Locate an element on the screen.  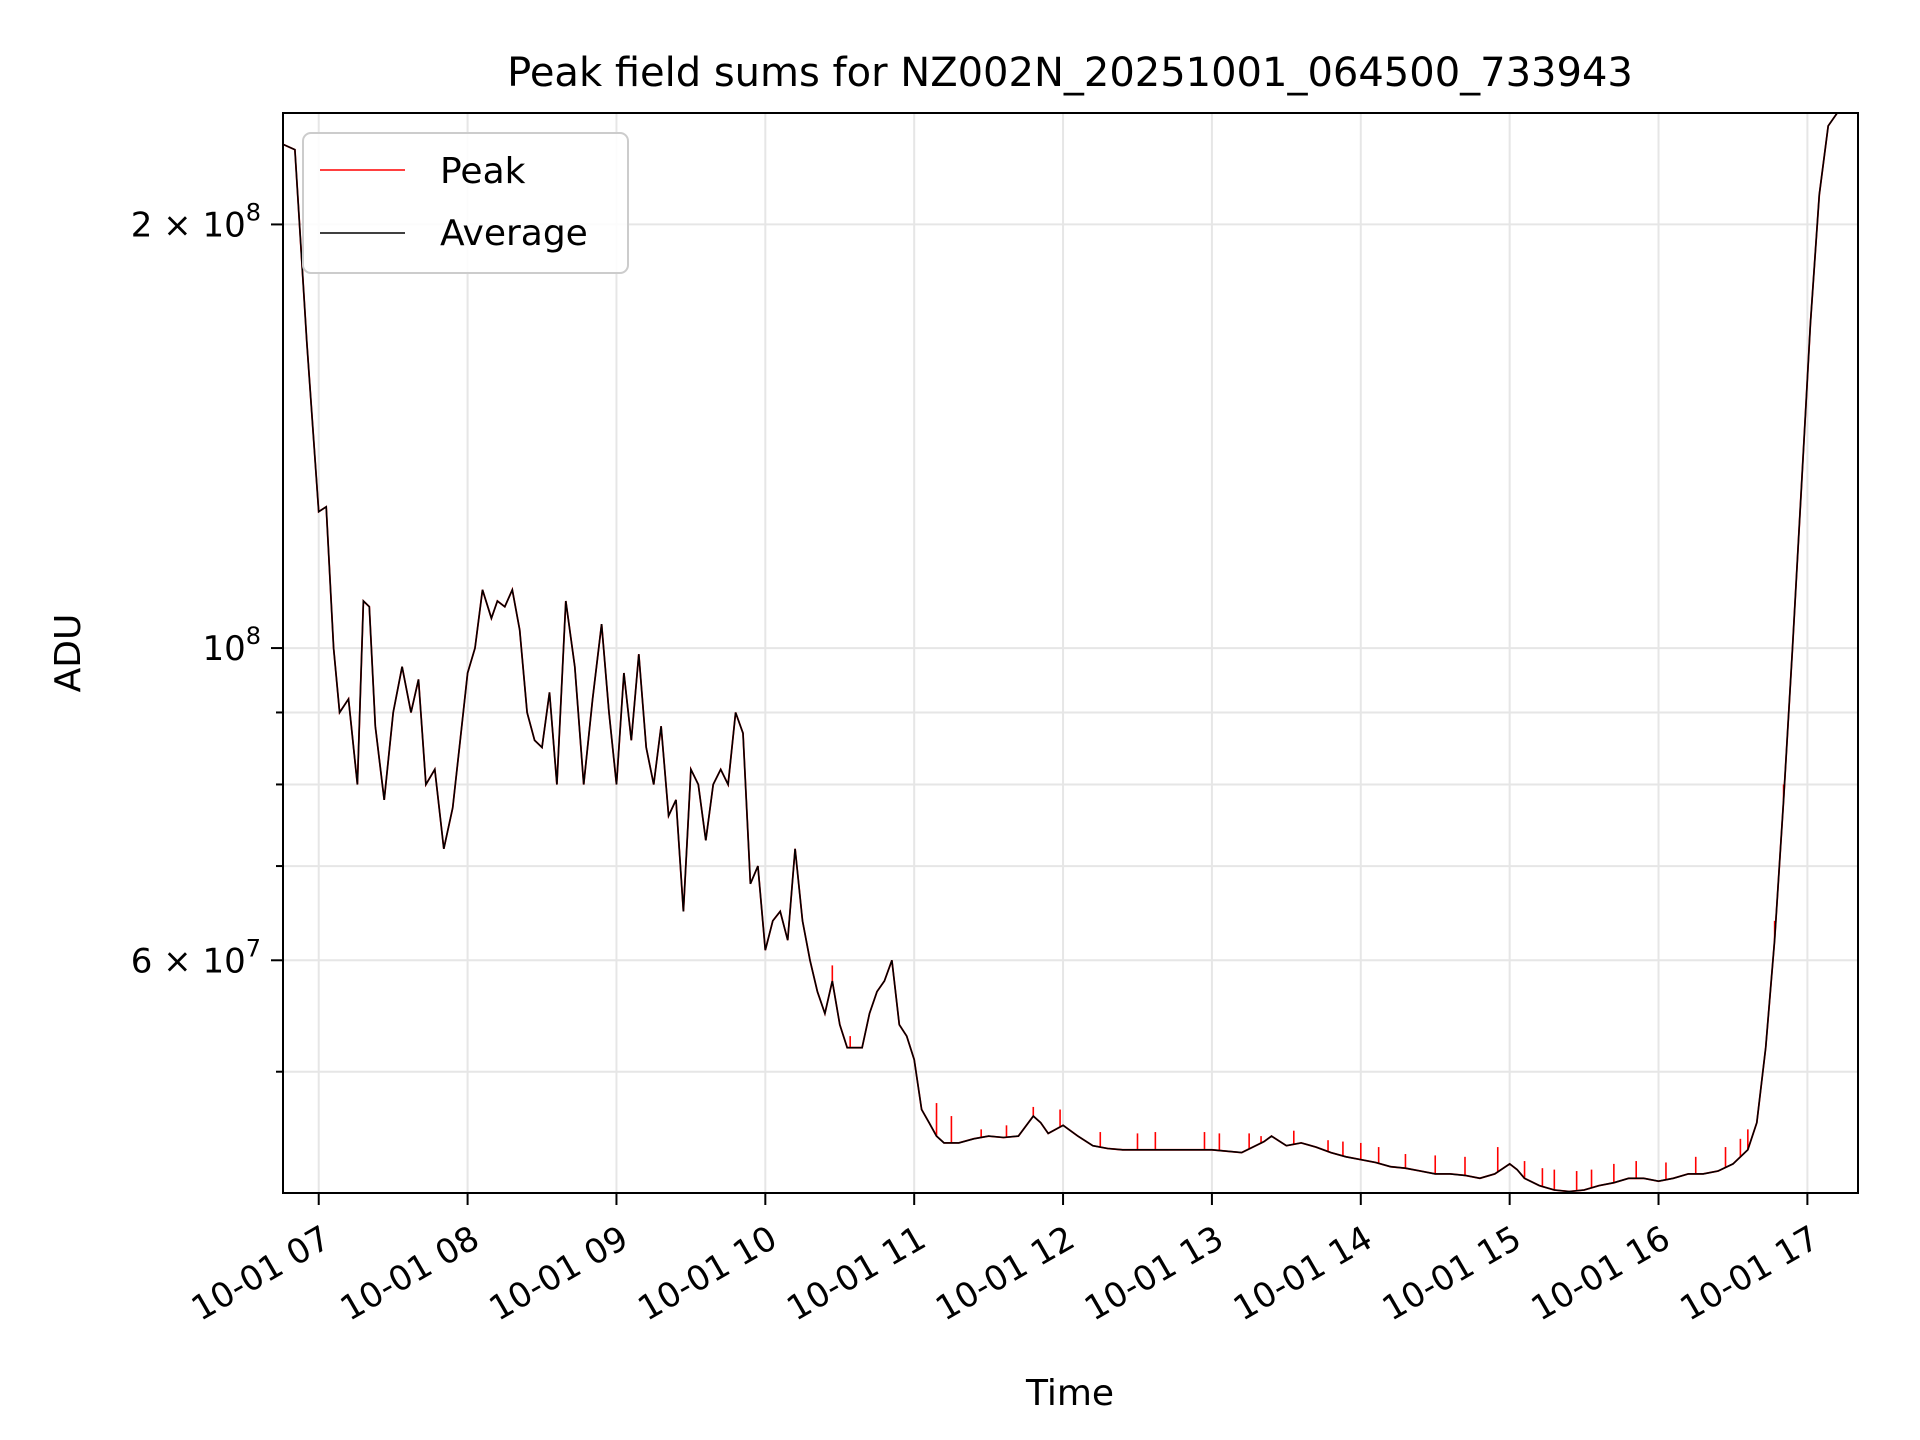
legend-box is located at coordinates (465, 203).